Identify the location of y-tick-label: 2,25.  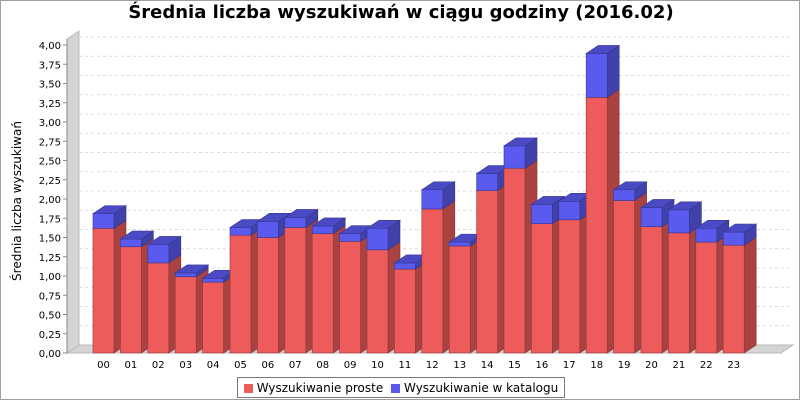
(50, 181).